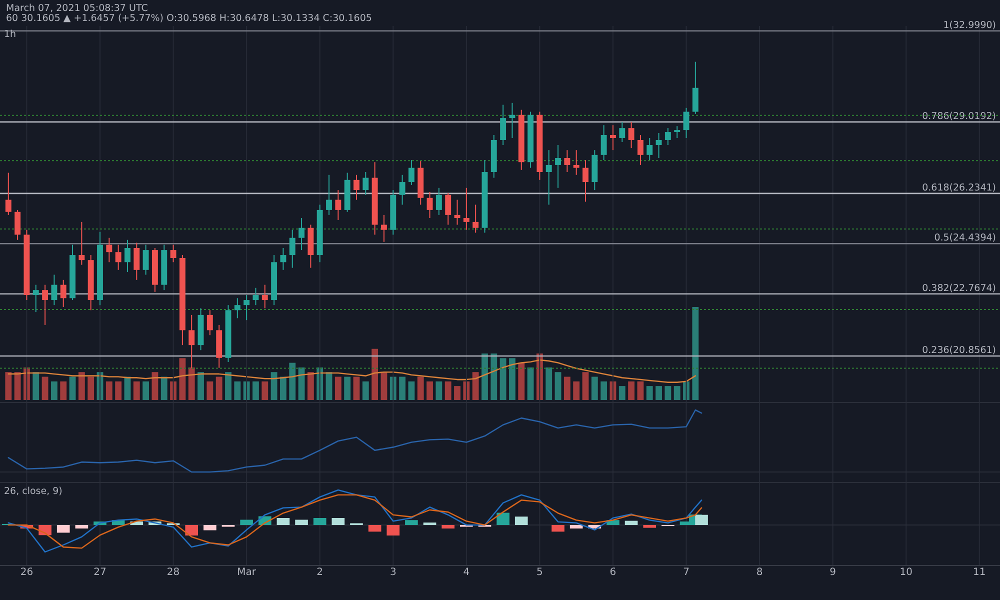  What do you see at coordinates (189, 18) in the screenshot?
I see `text: 60 30.1605 ▲ +1.6457 (+5.77%) O:30.5968 H:30.6478 L:30.1334 C:30.1605` at bounding box center [189, 18].